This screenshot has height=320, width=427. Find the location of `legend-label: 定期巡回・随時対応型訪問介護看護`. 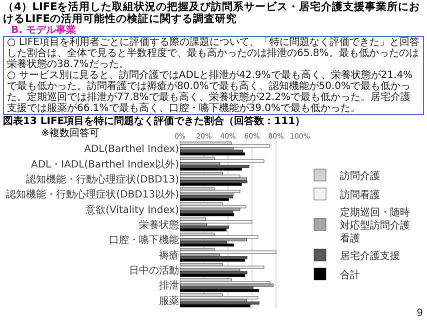

legend-label: 定期巡回・随時対応型訪問介護看護 is located at coordinates (375, 225).